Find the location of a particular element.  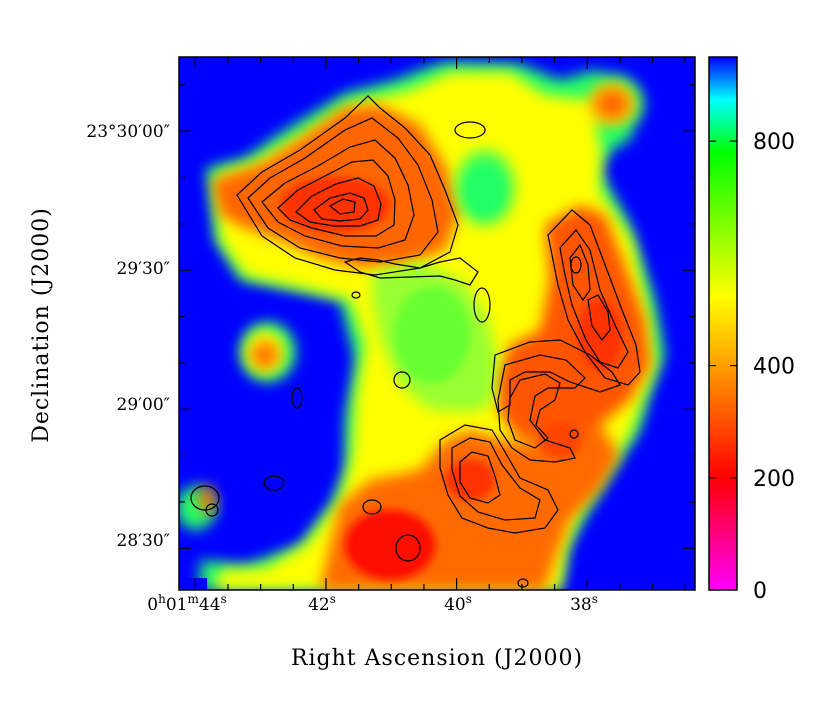

colorbar-tick-labels: 0 200 400 800 is located at coordinates (774, 367).